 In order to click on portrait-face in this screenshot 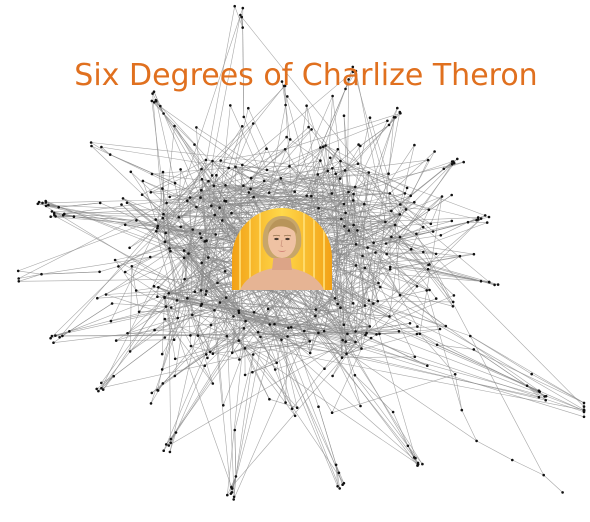, I will do `click(282, 240)`.